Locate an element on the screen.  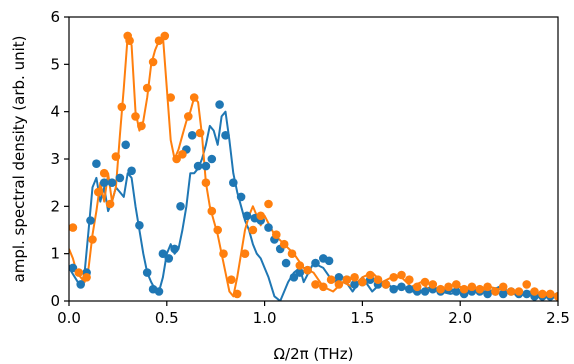
x-axis-label: Ω/2π (THz) is located at coordinates (314, 354).